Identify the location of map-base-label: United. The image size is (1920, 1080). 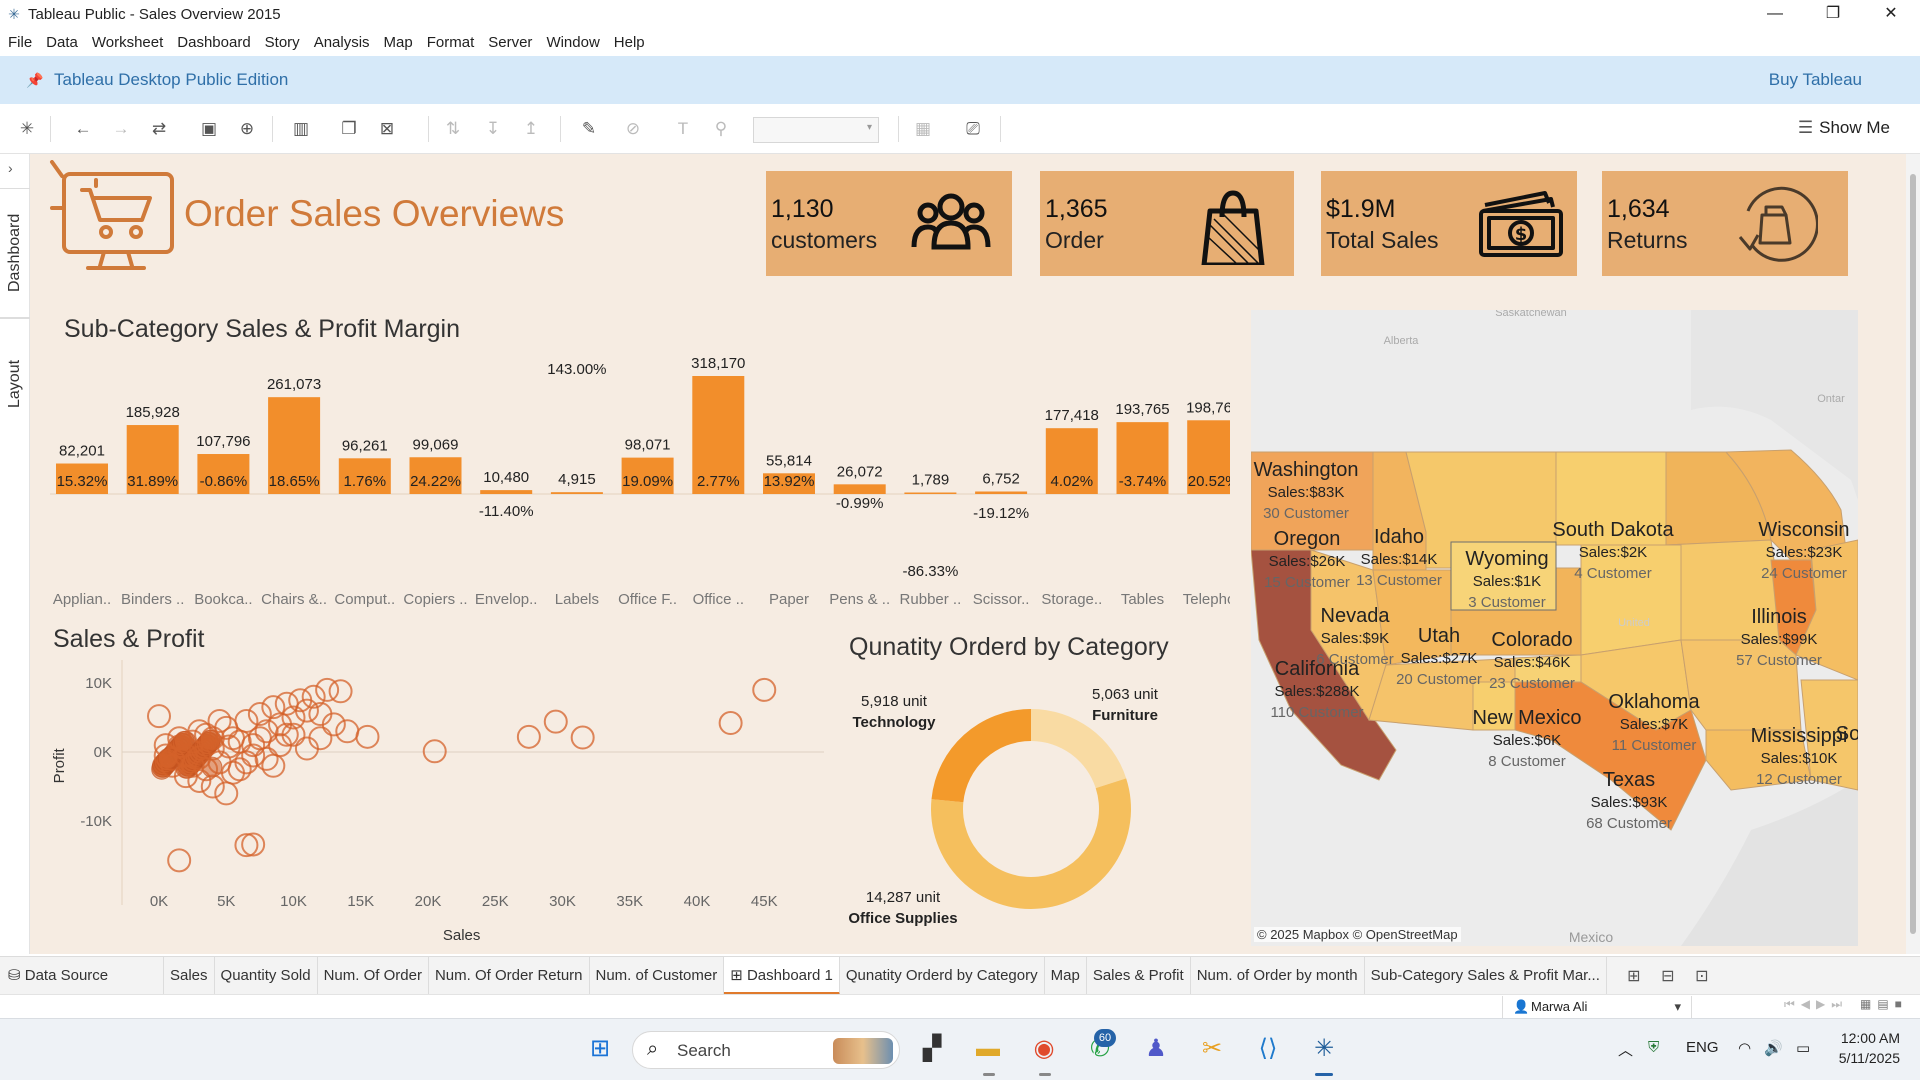
(1634, 623).